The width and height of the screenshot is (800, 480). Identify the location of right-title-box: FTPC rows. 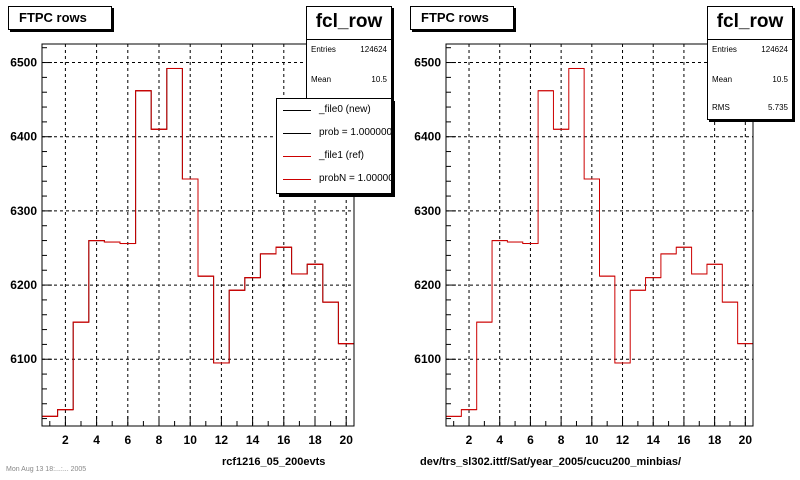
(462, 18).